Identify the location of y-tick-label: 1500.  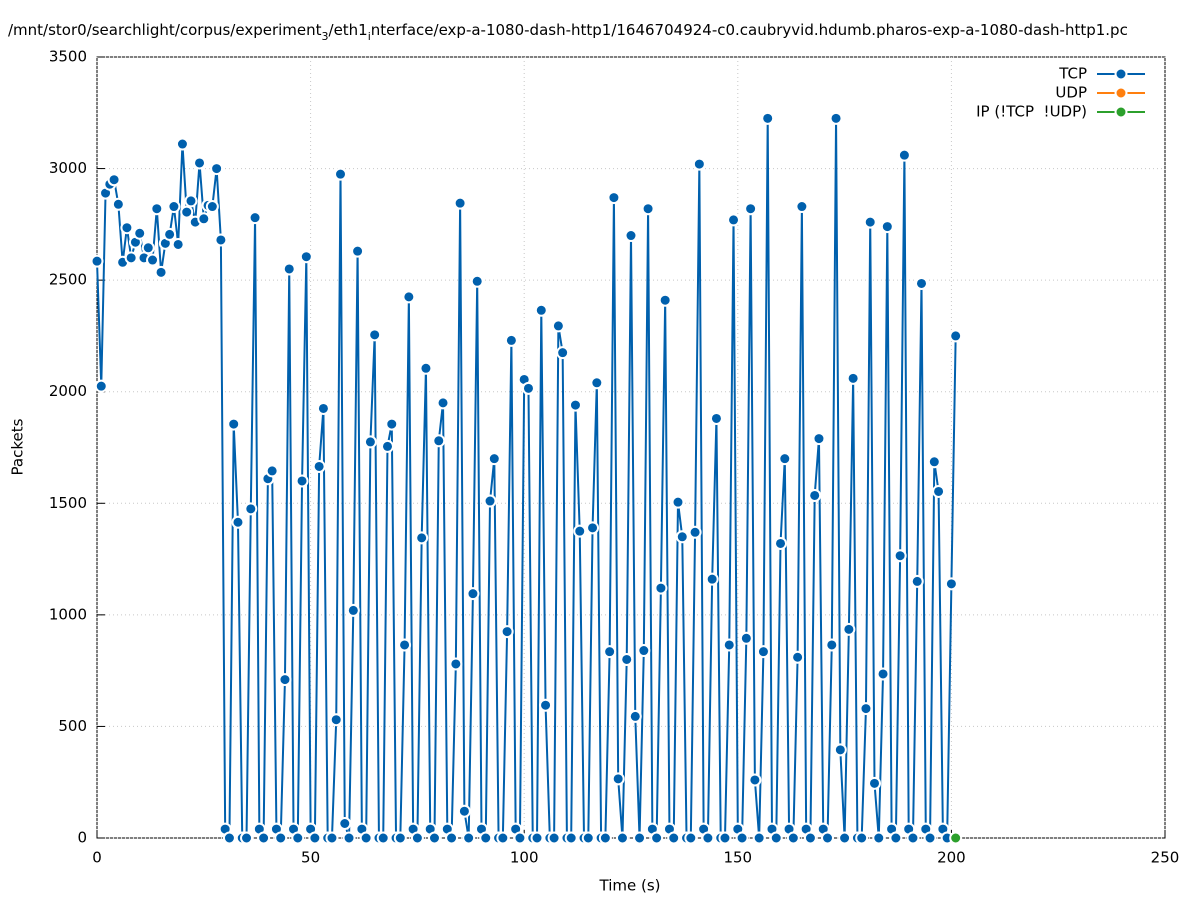
(68, 503).